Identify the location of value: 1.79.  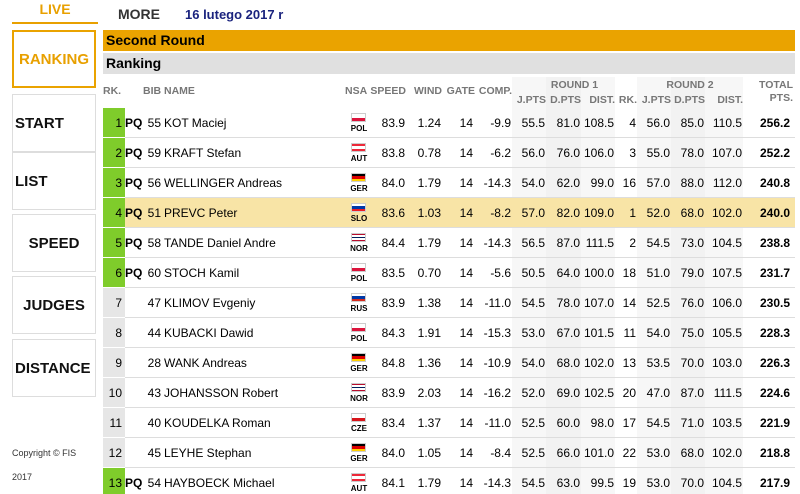
(429, 483).